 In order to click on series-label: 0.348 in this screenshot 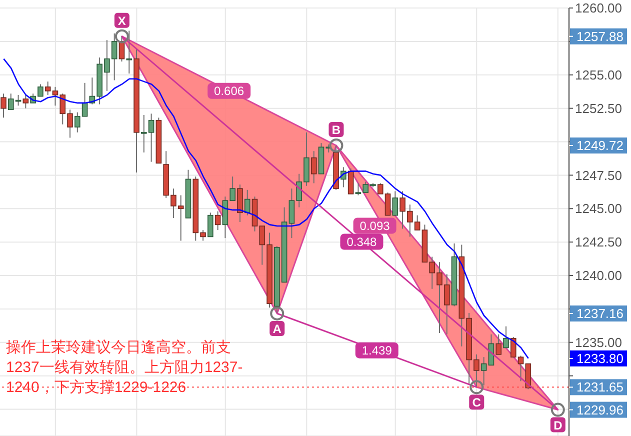, I will do `click(362, 241)`.